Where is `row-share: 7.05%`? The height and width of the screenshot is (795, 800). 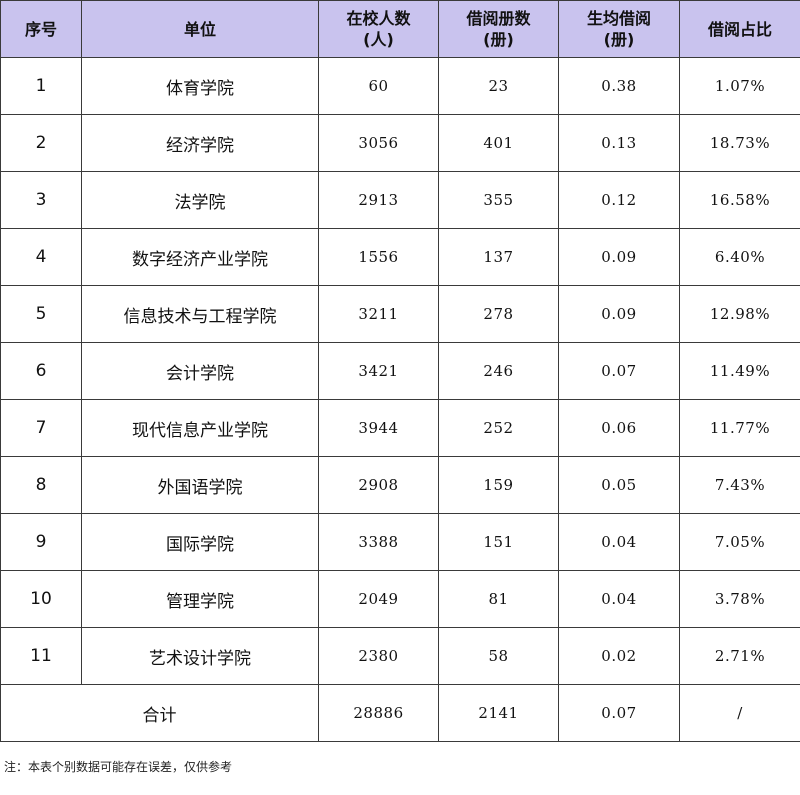 row-share: 7.05% is located at coordinates (739, 542).